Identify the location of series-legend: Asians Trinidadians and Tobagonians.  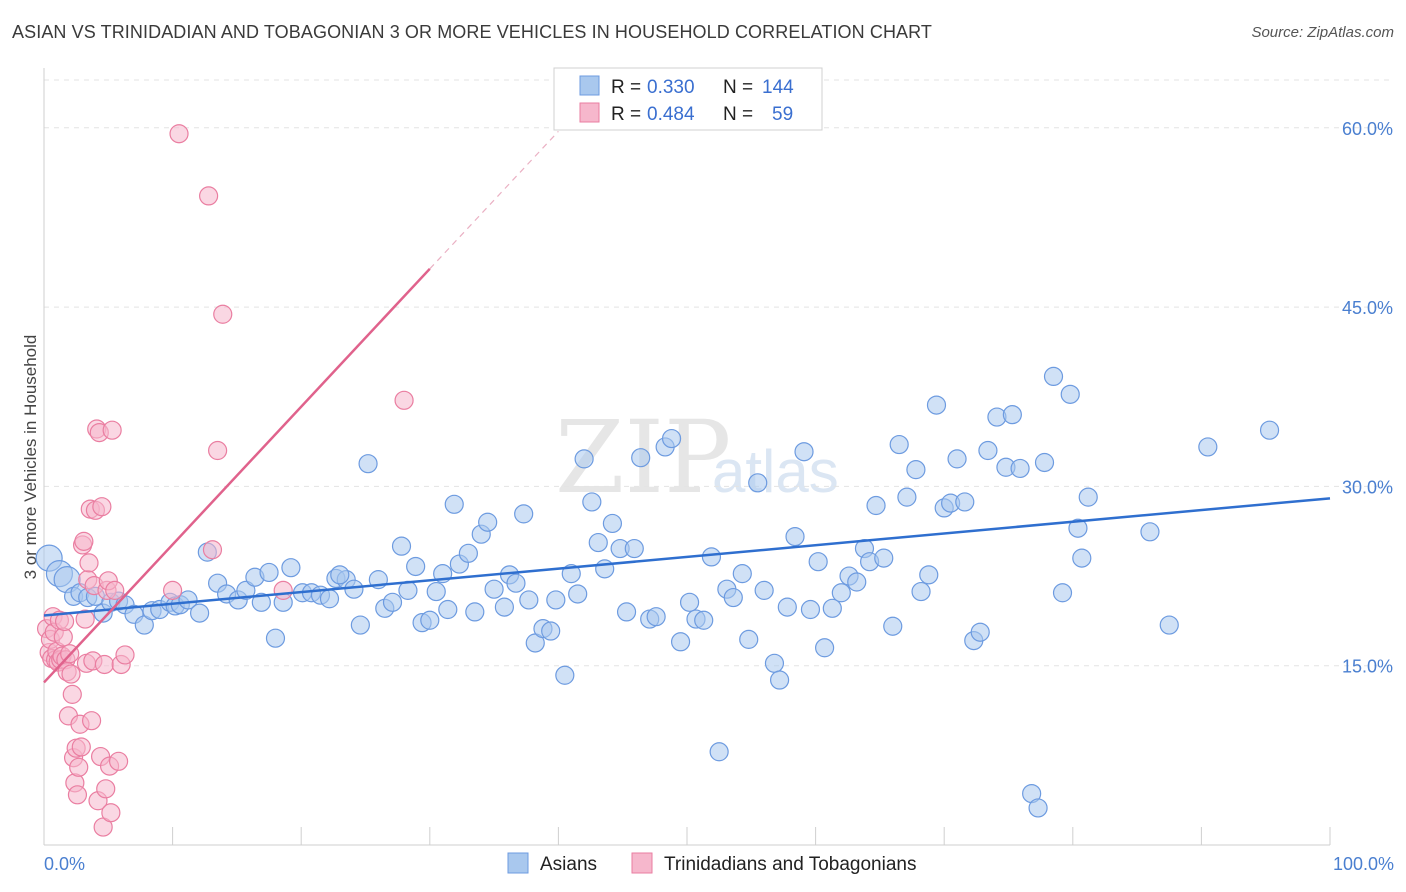
(711, 863).